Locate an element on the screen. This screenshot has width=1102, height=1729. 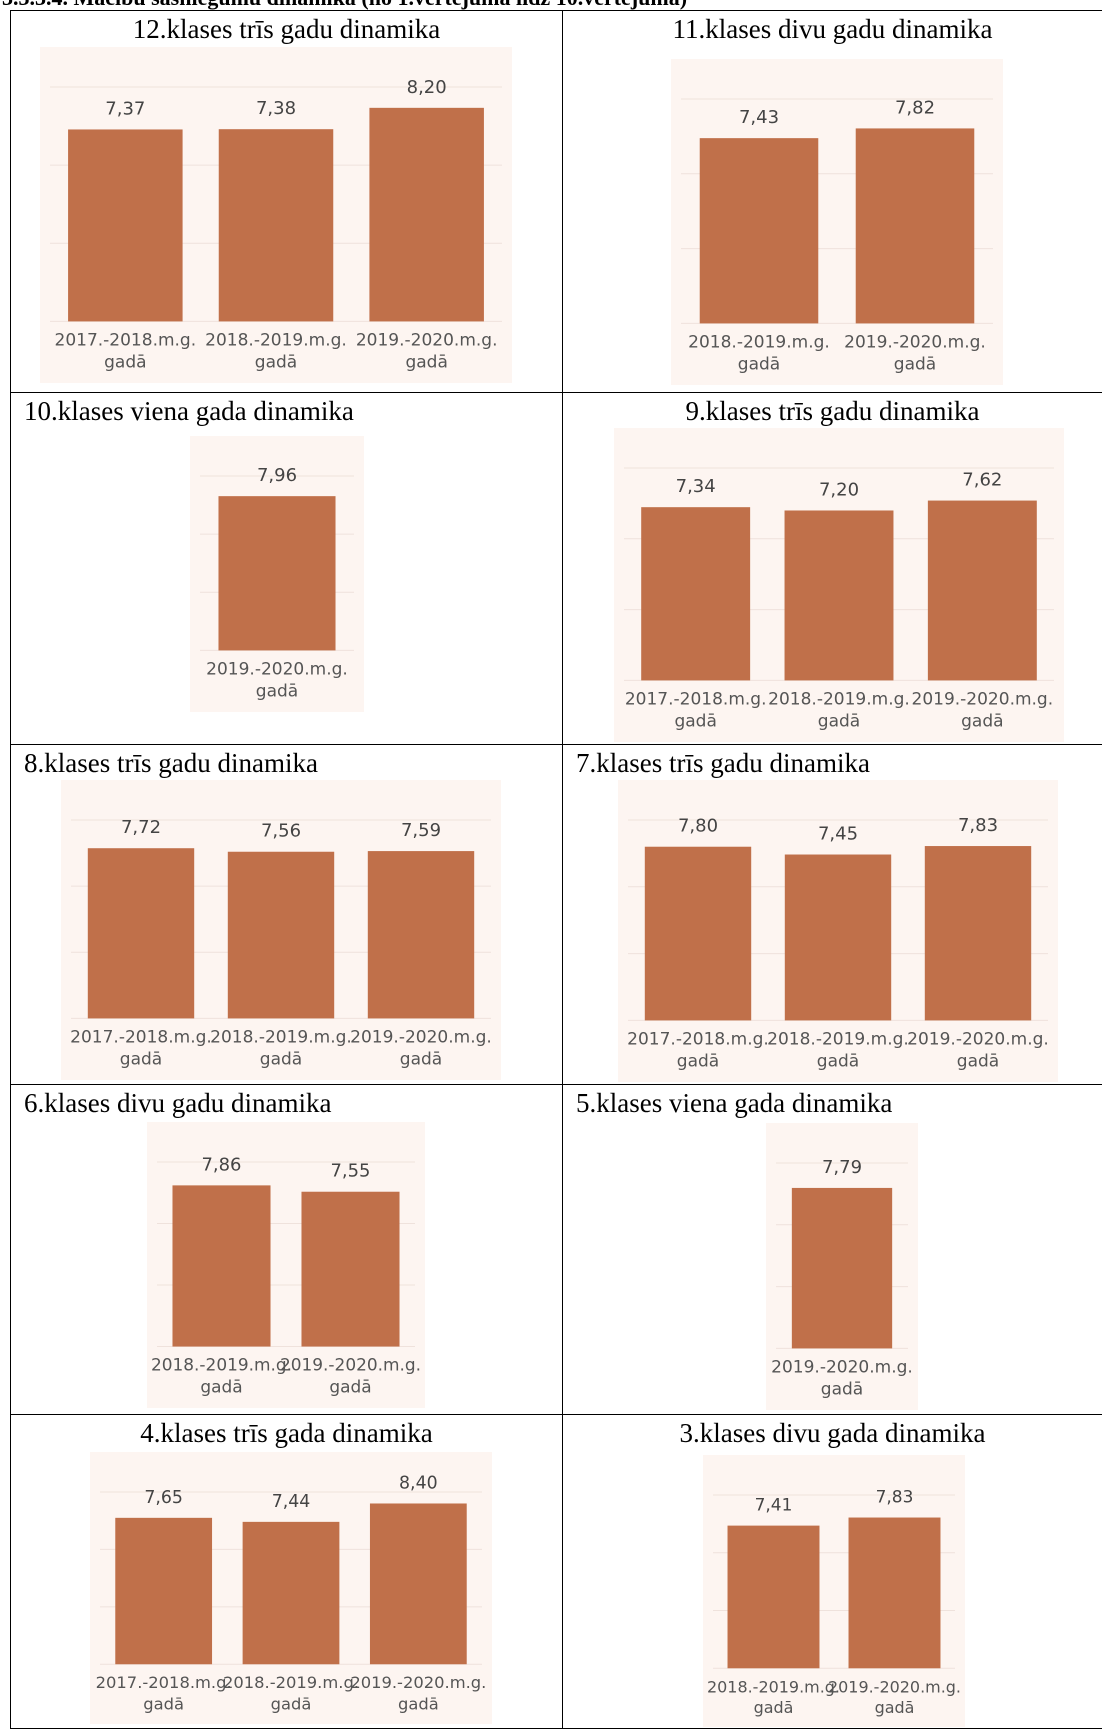
data-label: 8,40 is located at coordinates (418, 1483).